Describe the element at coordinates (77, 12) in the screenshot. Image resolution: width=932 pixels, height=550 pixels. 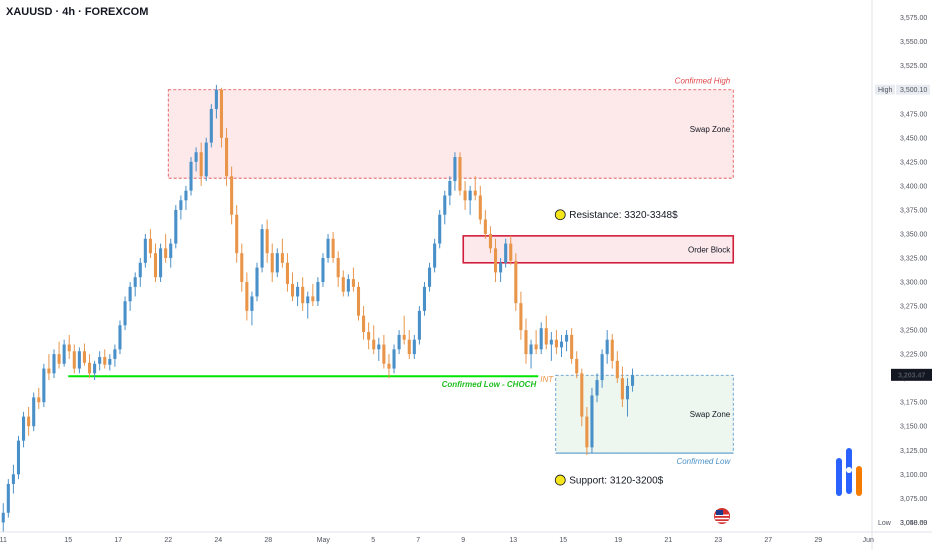
I see `chart-title: XAUUSD · 4h · FOREXCOM` at that location.